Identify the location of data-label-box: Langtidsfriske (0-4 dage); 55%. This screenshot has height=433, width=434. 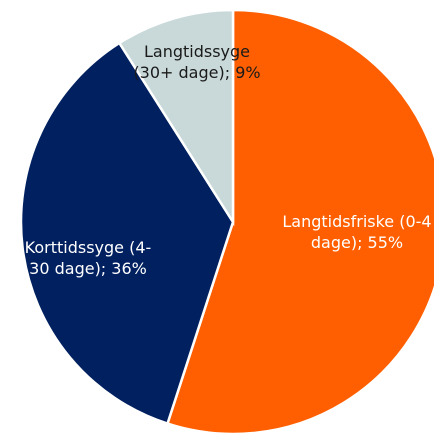
(357, 232).